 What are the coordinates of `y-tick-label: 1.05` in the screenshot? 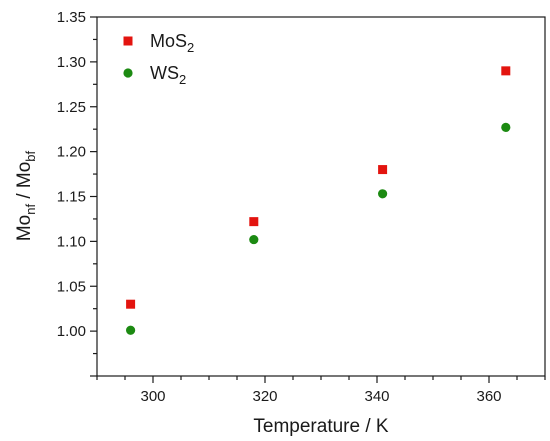 It's located at (71, 286).